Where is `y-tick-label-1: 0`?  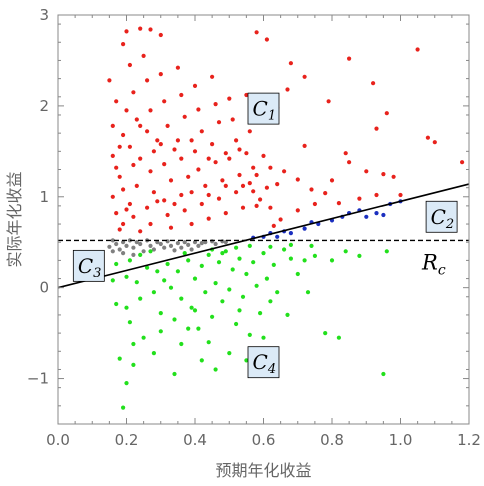
y-tick-label-1: 0 is located at coordinates (44, 288).